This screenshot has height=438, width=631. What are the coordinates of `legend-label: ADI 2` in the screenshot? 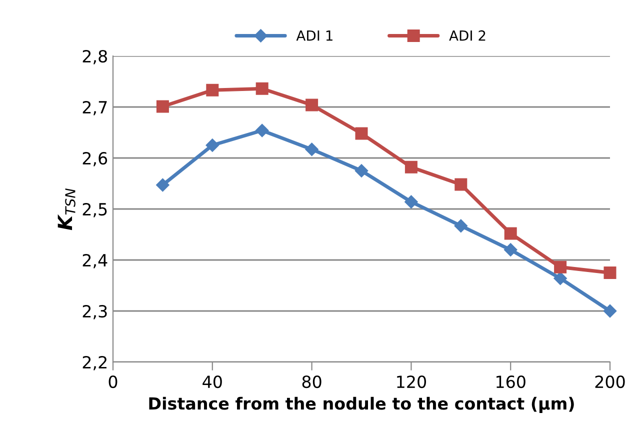 It's located at (467, 35).